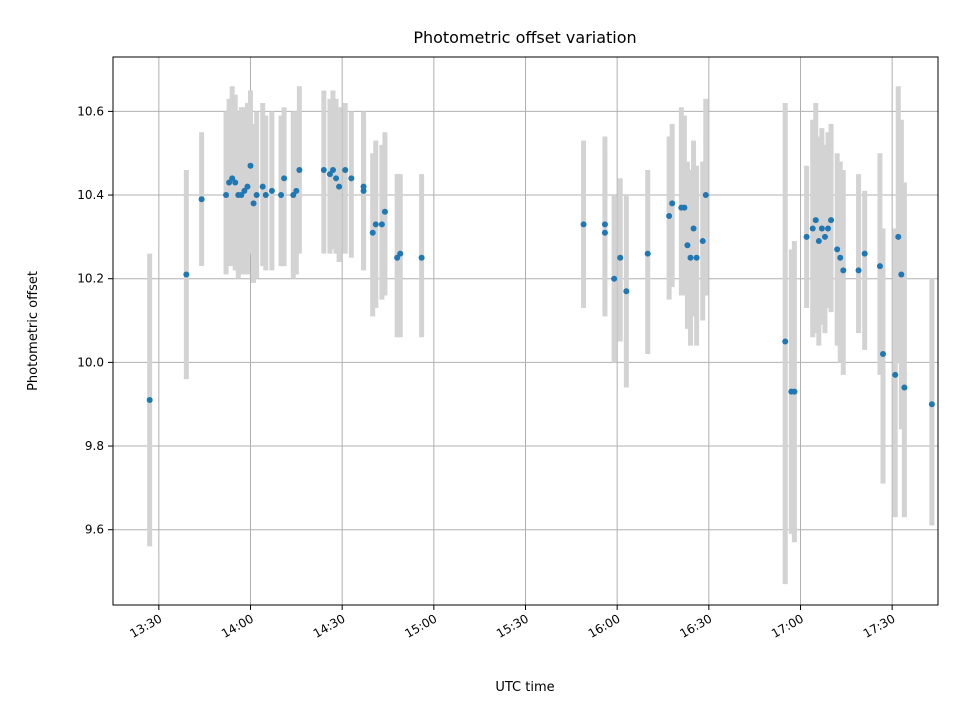 Image resolution: width=960 pixels, height=720 pixels. I want to click on x-tick-label: 14:30, so click(329, 625).